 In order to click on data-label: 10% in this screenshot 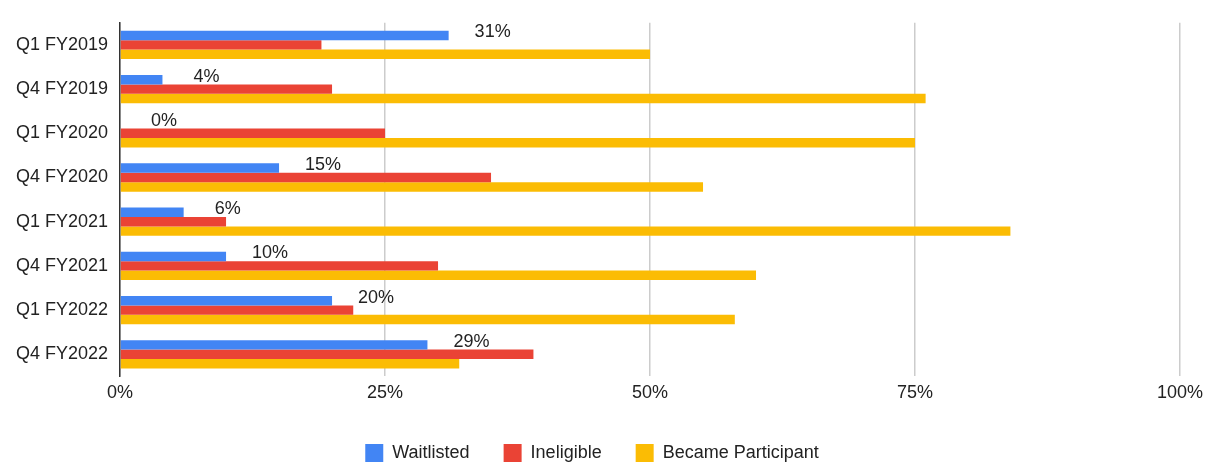, I will do `click(270, 252)`.